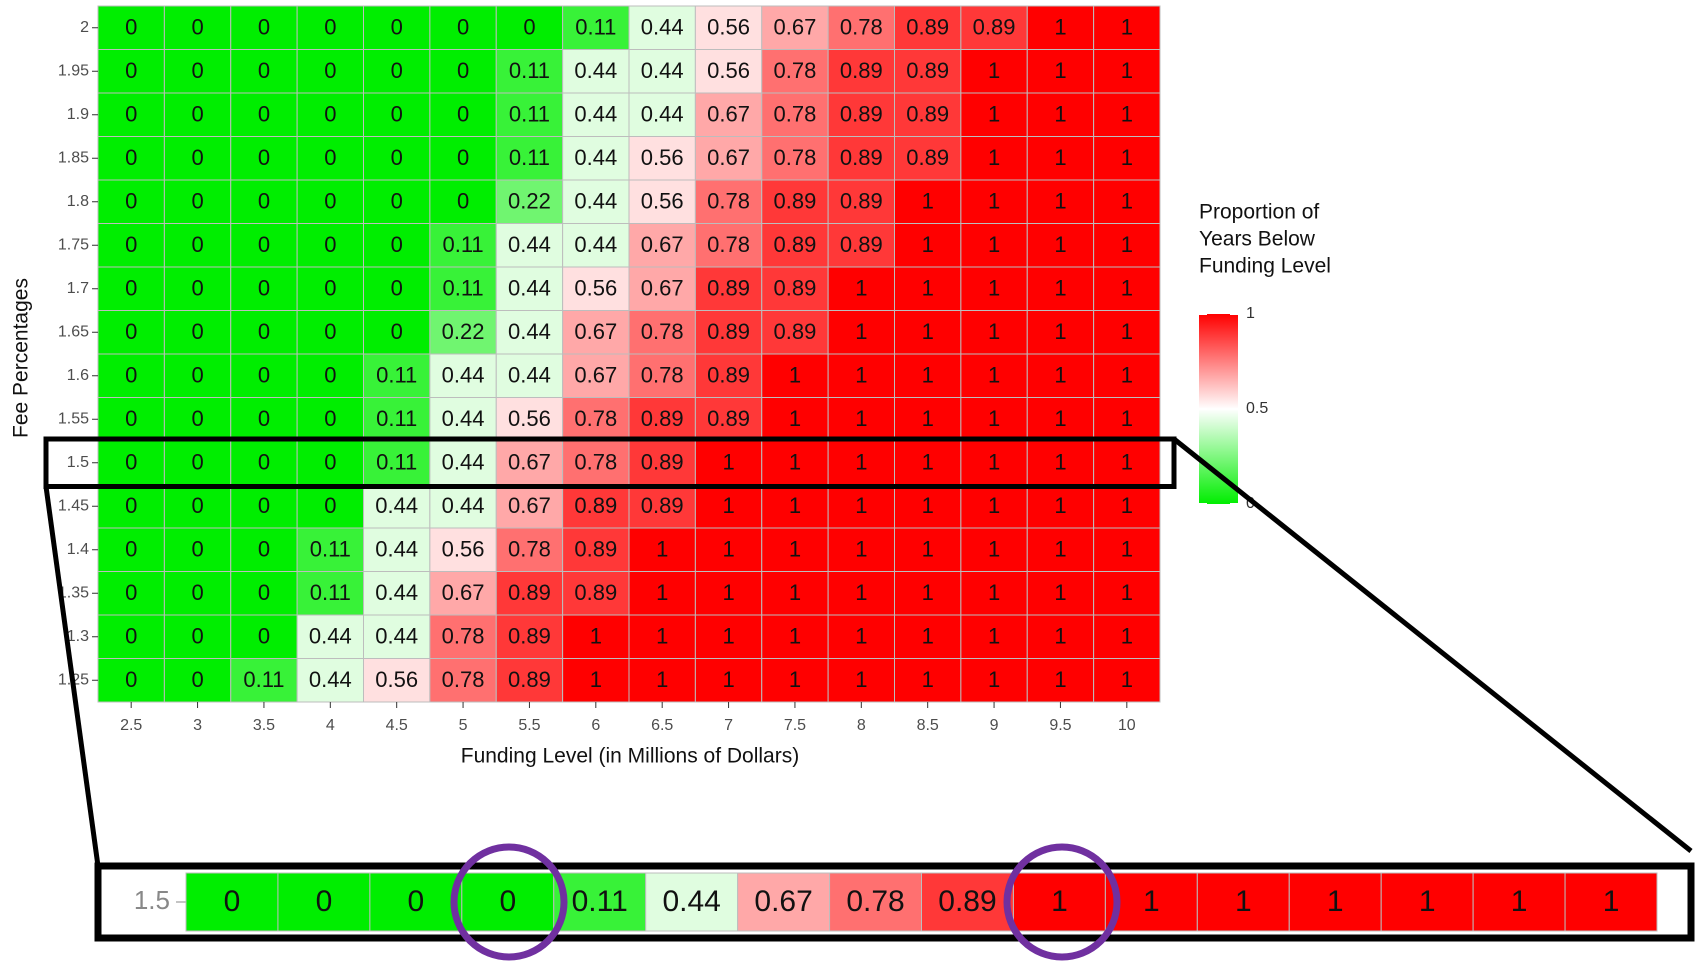  I want to click on y-tick-label: 1.75, so click(73, 244).